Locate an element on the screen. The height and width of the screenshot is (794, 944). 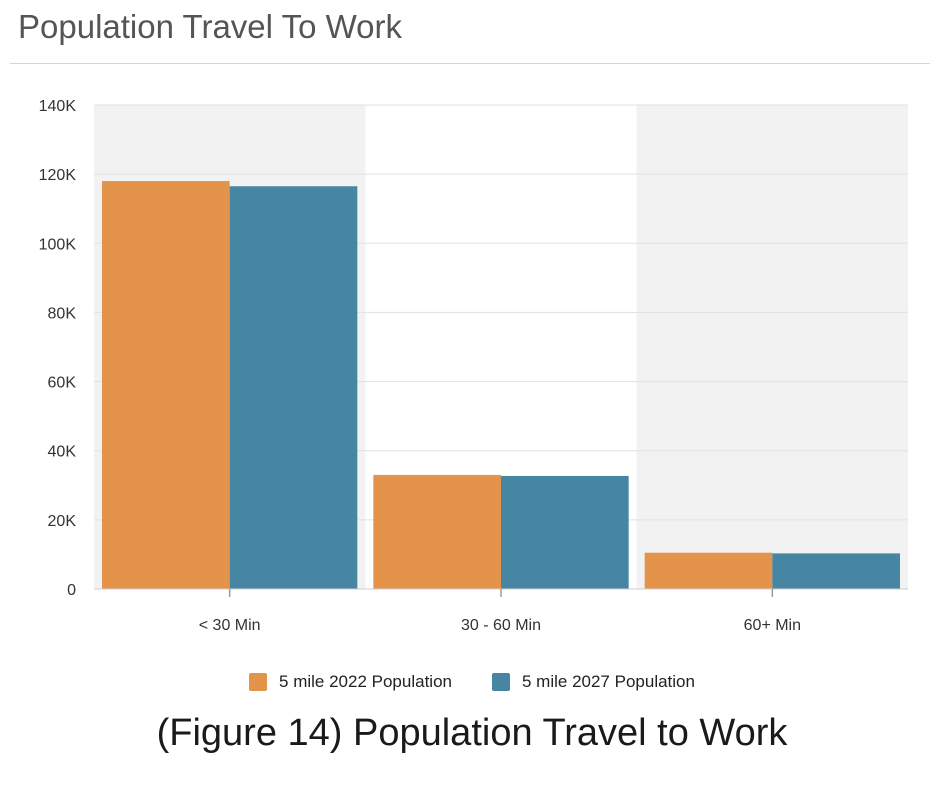
y-tick-label: 80K is located at coordinates (62, 313).